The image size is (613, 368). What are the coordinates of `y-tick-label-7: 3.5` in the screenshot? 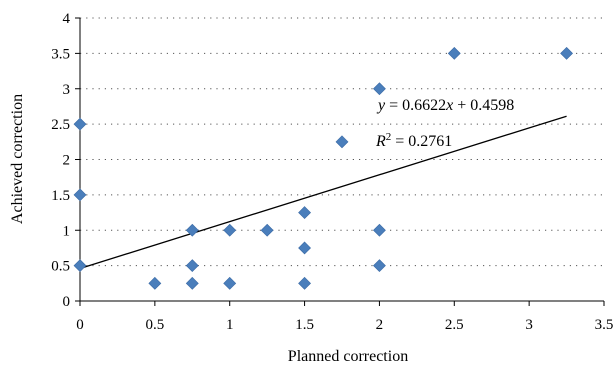 It's located at (60, 54).